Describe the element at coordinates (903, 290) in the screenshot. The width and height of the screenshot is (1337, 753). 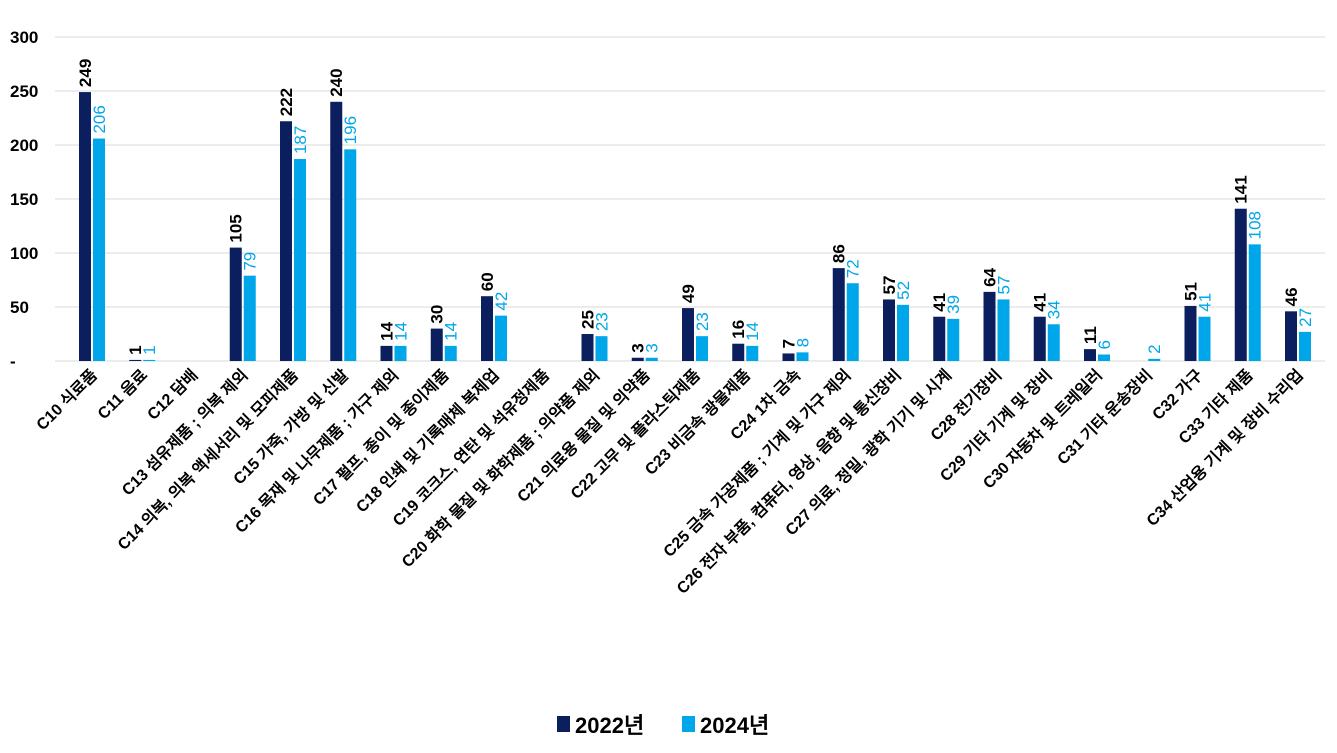
I see `data-label: 52` at that location.